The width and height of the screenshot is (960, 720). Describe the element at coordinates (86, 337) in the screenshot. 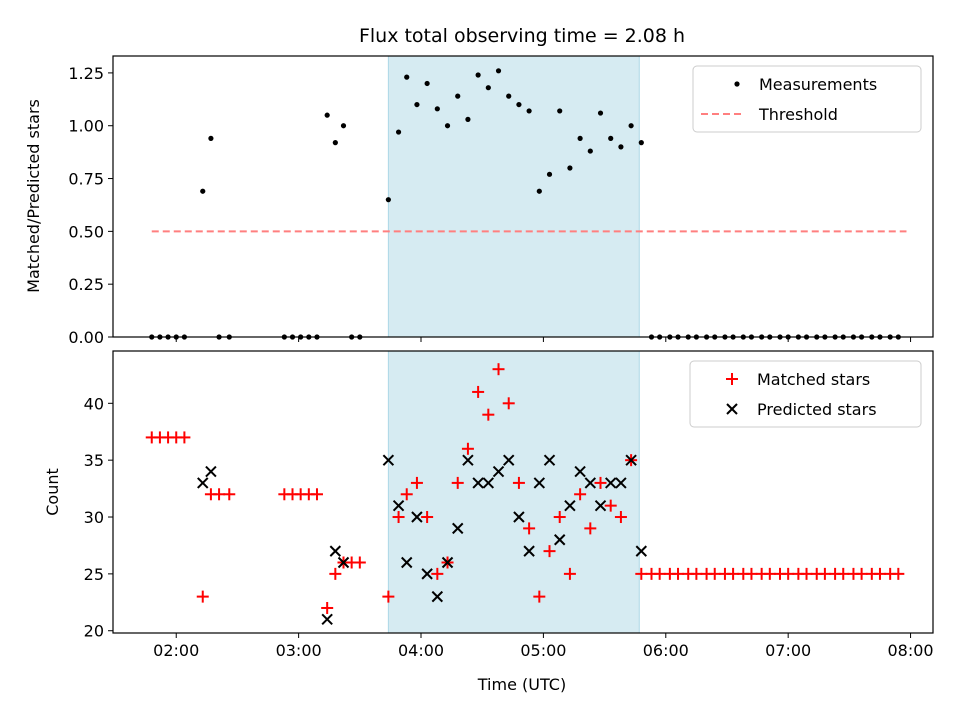

I see `y-tick-label: 0.00` at that location.